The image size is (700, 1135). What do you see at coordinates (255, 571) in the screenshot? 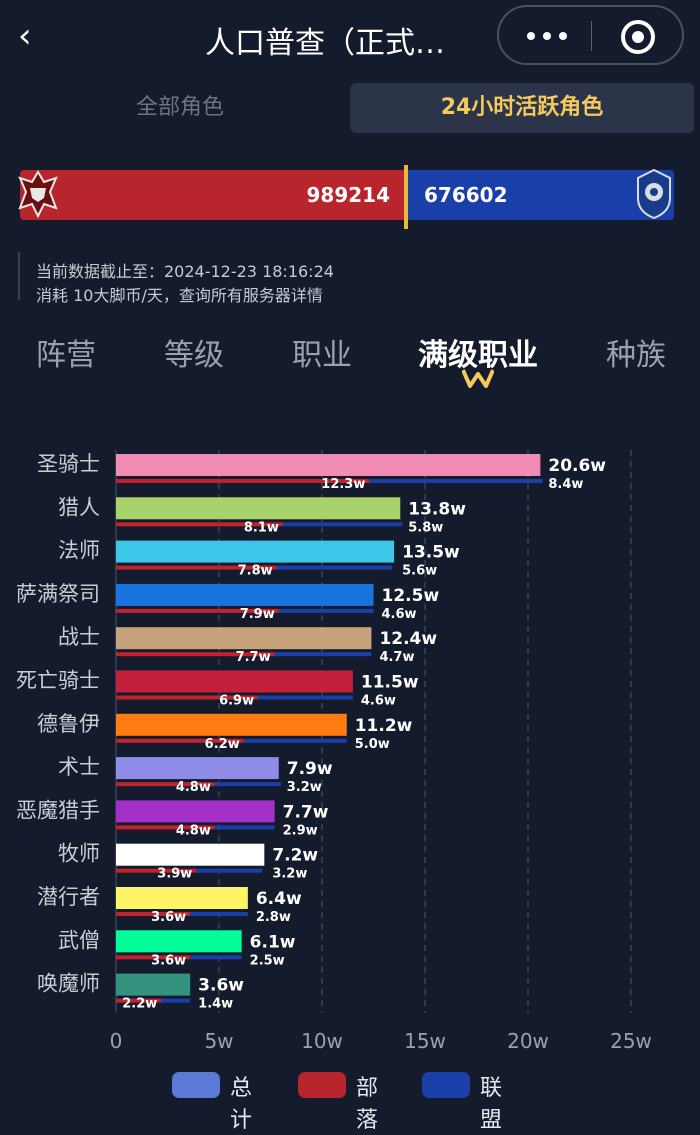
I see `horde-value-label: 7.8w` at bounding box center [255, 571].